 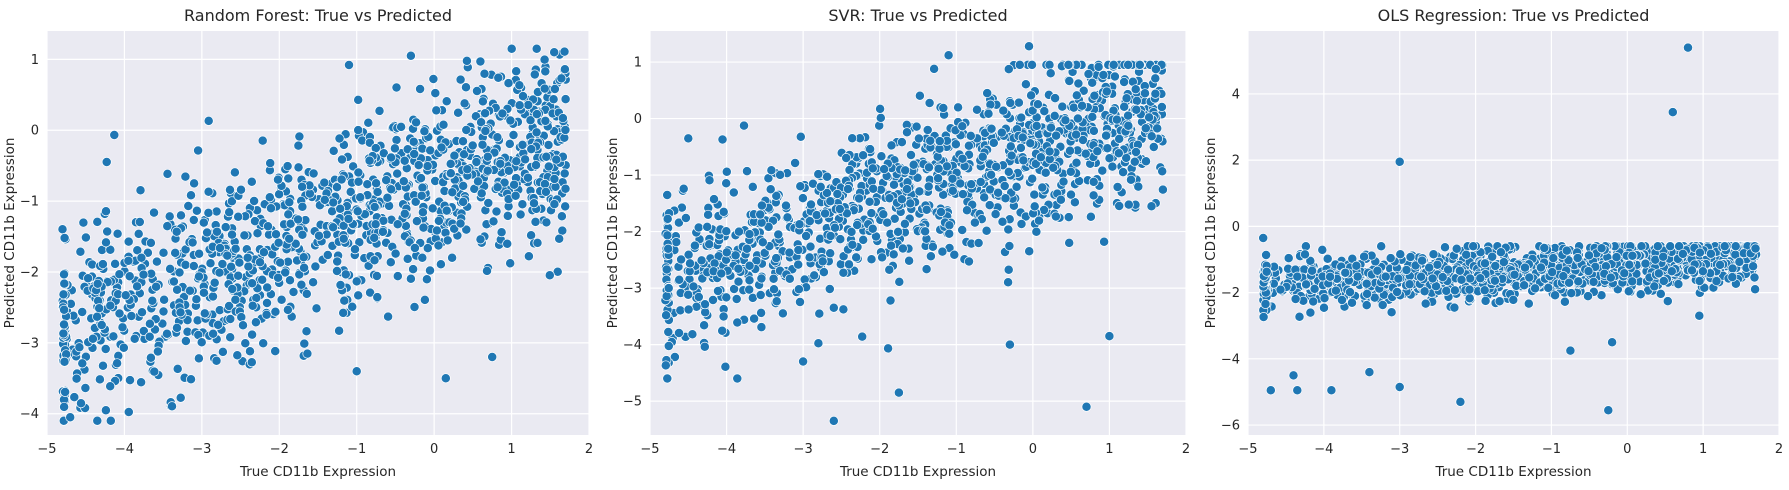 What do you see at coordinates (124, 449) in the screenshot?
I see `x-tick-label: −4` at bounding box center [124, 449].